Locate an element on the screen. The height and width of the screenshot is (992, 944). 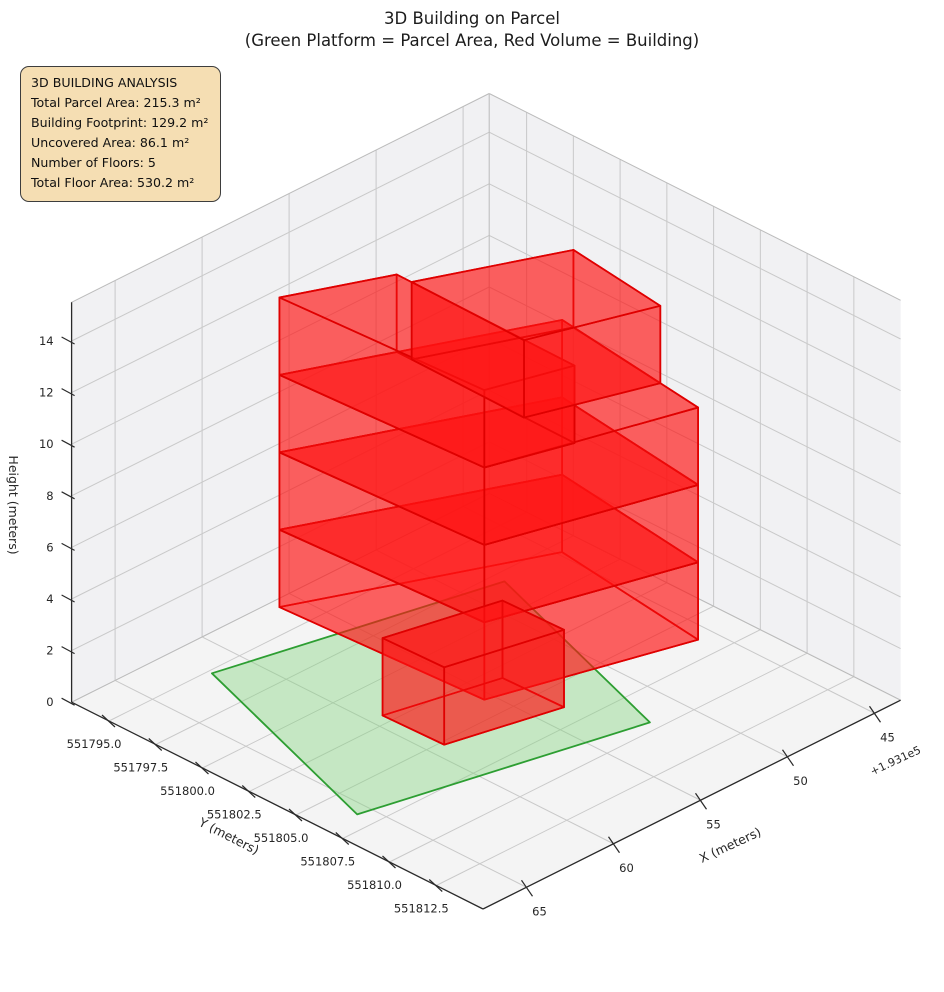
x-axis-offset-text: +1.931e5 is located at coordinates (895, 760).